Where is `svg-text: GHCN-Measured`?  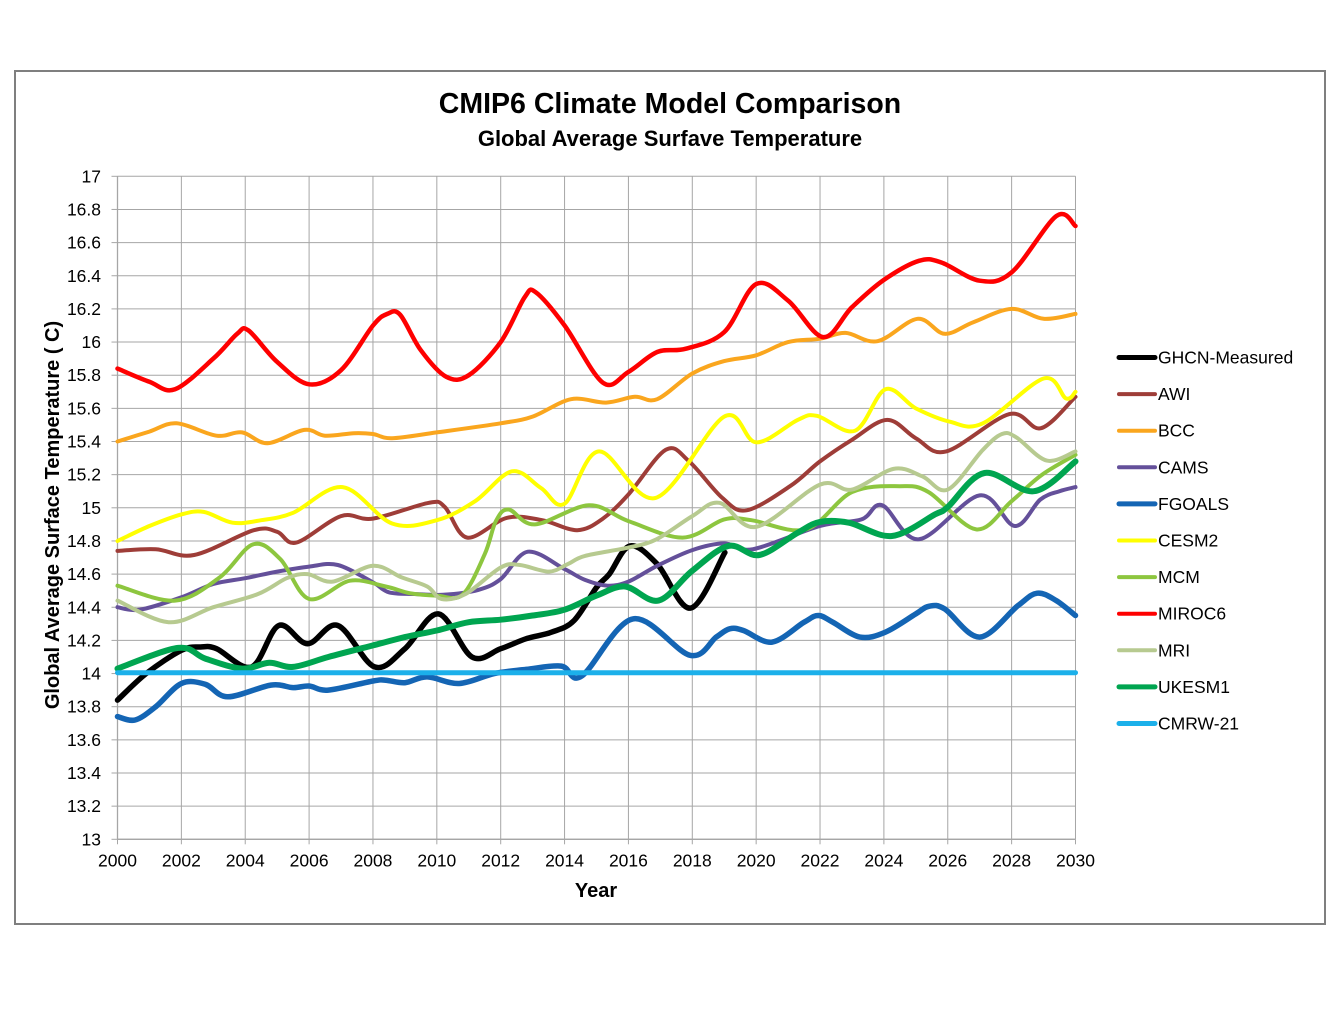 svg-text: GHCN-Measured is located at coordinates (1225, 358).